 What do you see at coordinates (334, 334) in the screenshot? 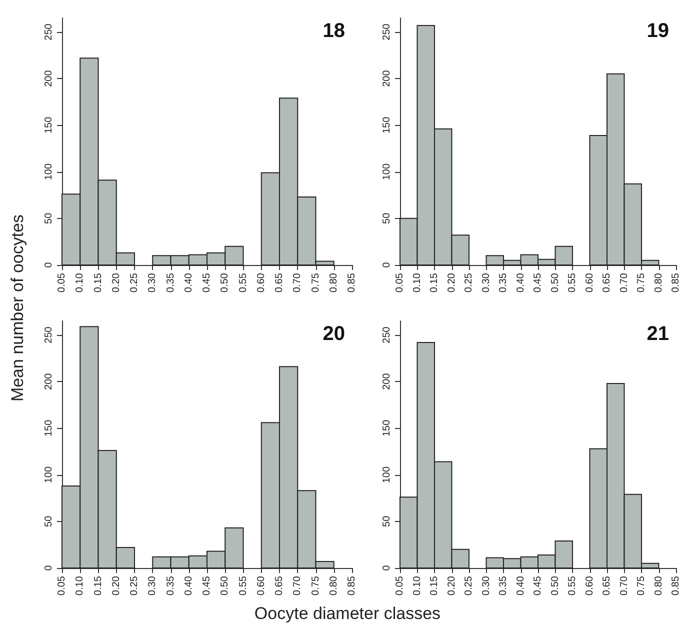
I see `chart-title: 20` at bounding box center [334, 334].